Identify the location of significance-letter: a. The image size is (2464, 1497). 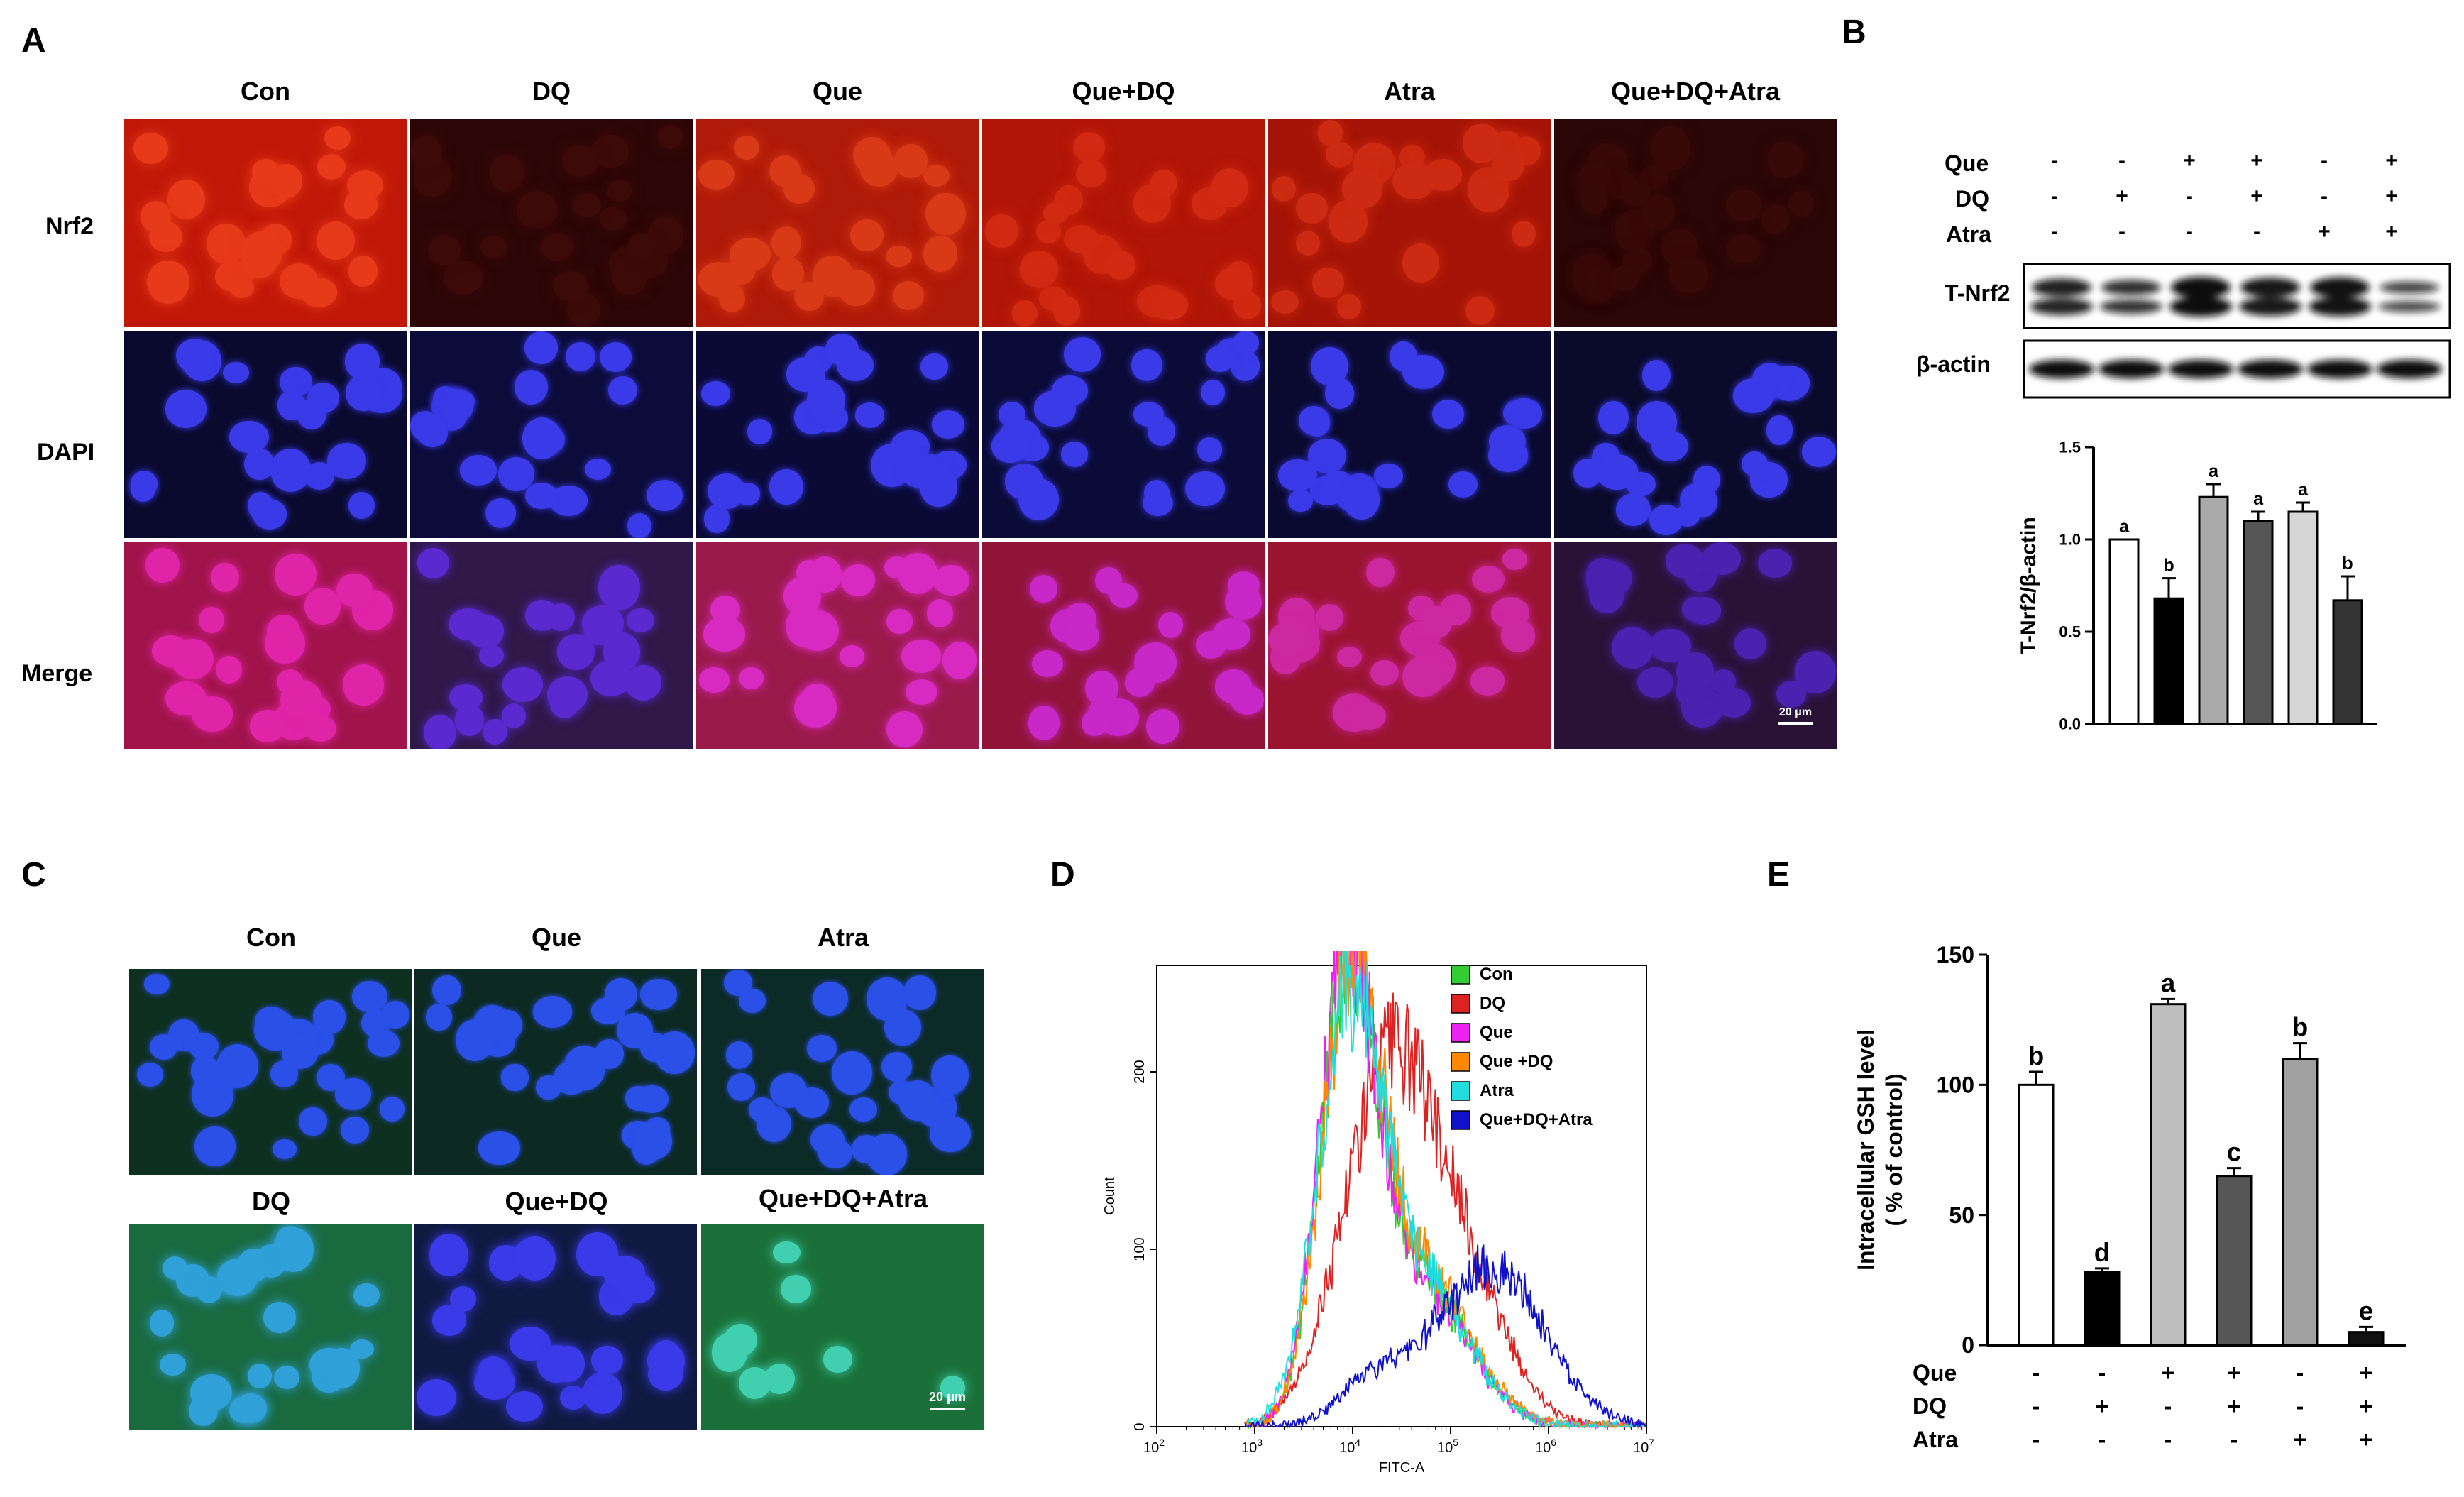
(2168, 982).